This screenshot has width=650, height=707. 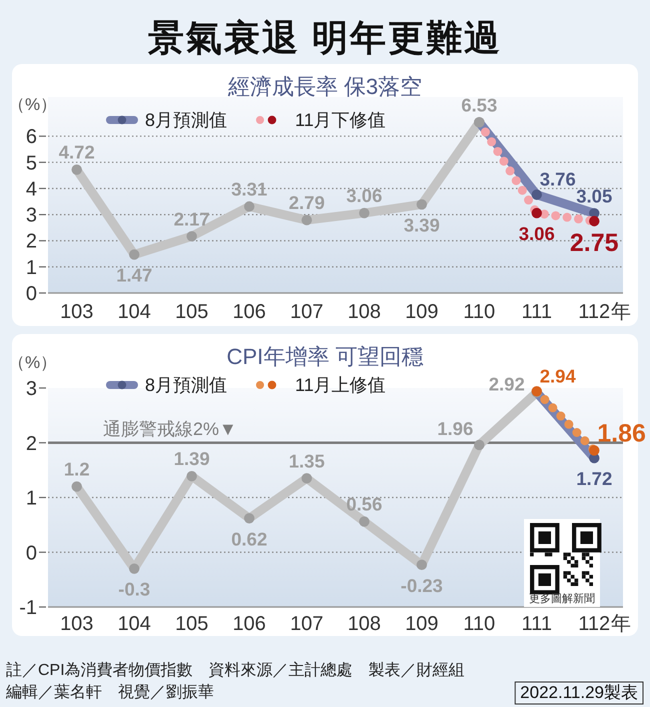 What do you see at coordinates (594, 195) in the screenshot?
I see `data-label: 3.05` at bounding box center [594, 195].